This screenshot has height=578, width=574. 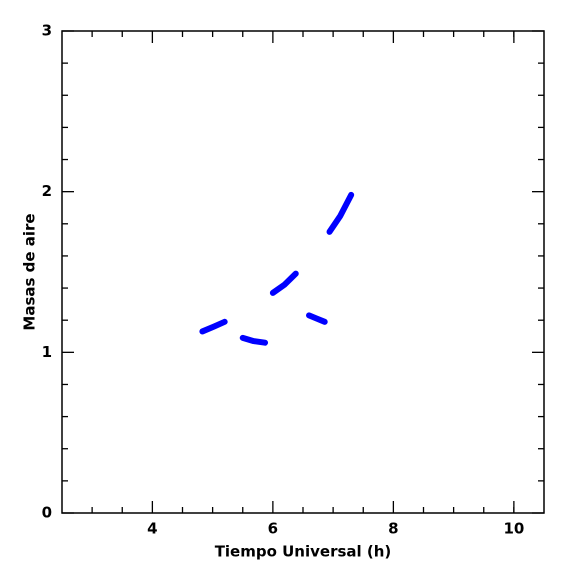 What do you see at coordinates (30, 271) in the screenshot?
I see `y-axis-label: Masas de aire` at bounding box center [30, 271].